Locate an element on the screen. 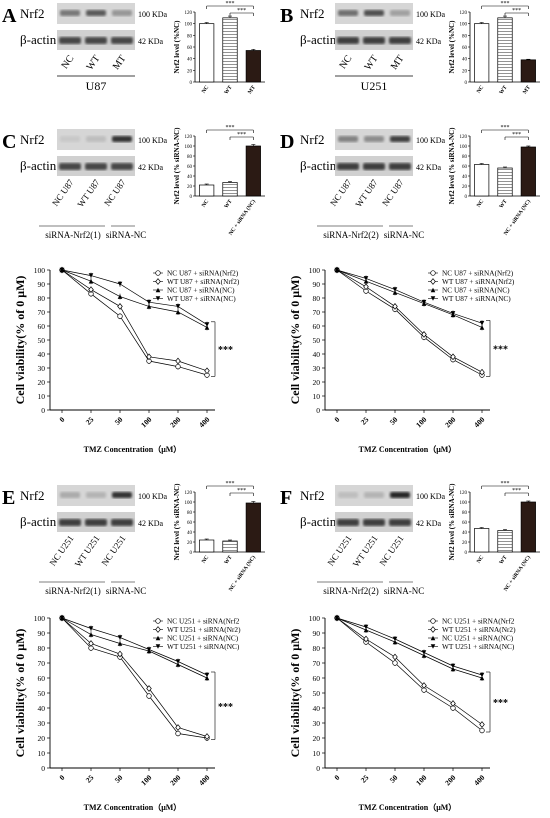  panel-letter: E is located at coordinates (8, 498).